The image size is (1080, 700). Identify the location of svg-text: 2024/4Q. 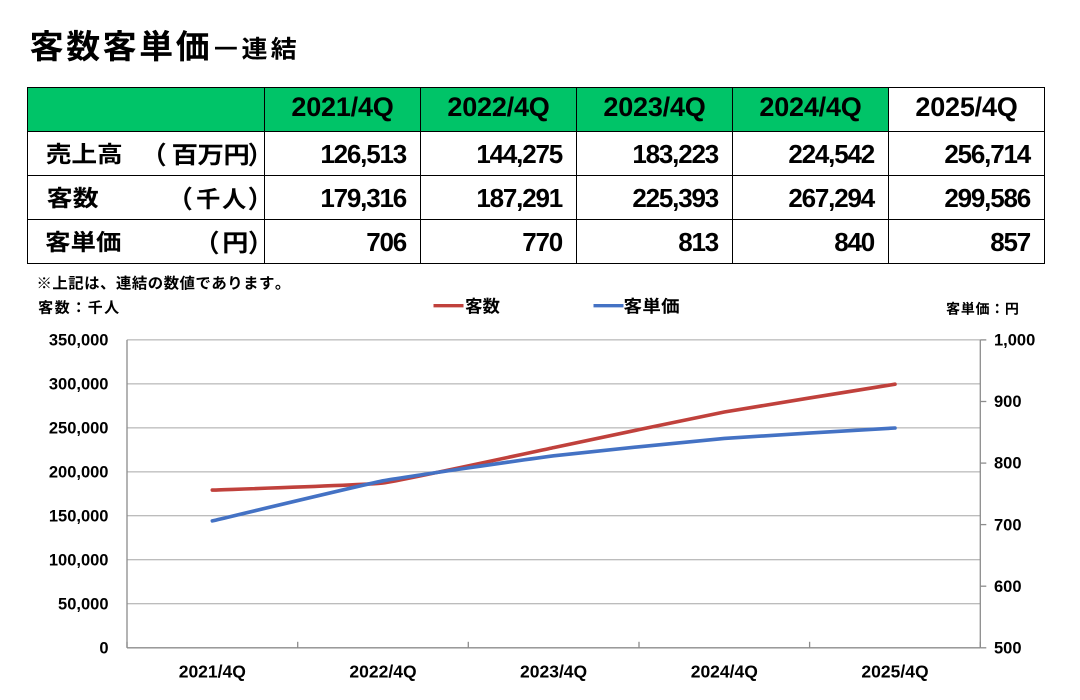
(724, 672).